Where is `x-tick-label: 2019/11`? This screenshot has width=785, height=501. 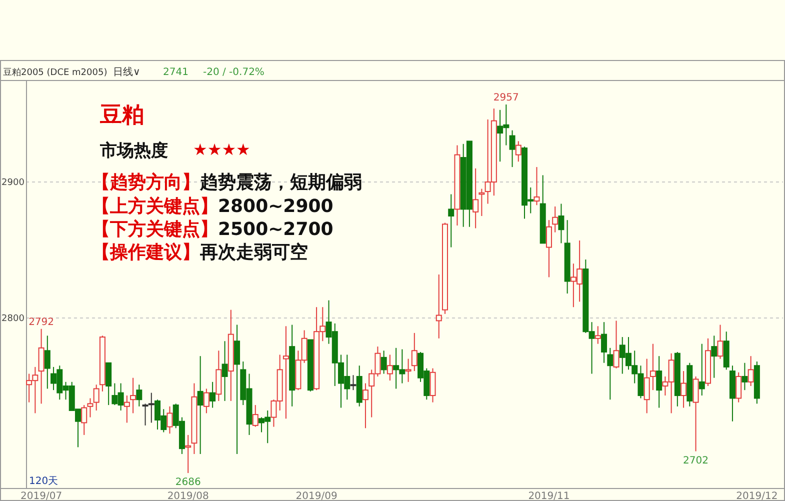
x-tick-label: 2019/11 is located at coordinates (549, 496).